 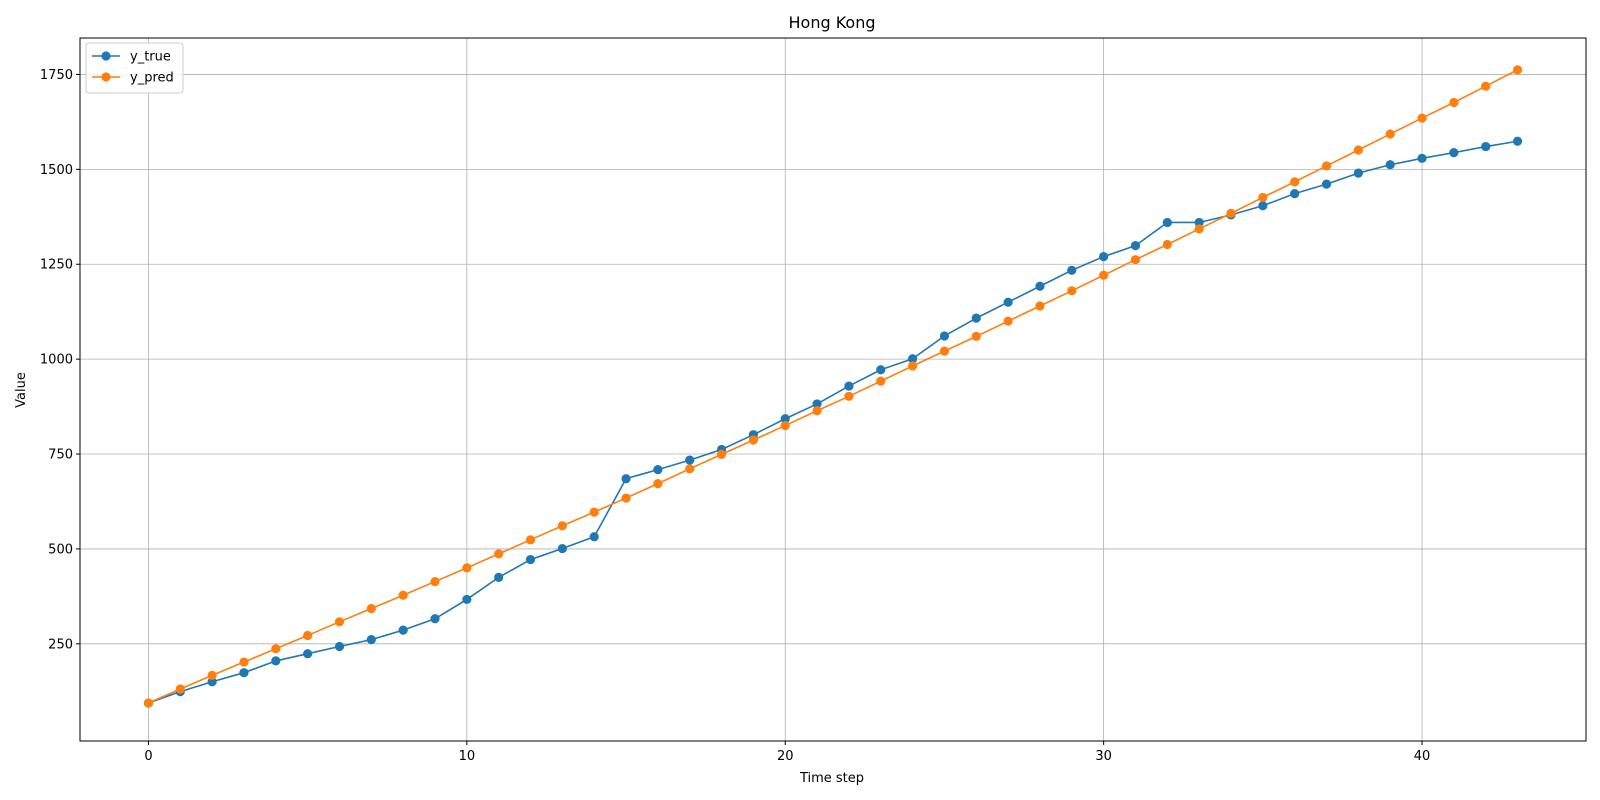 I want to click on legend-label: y_true, so click(x=150, y=57).